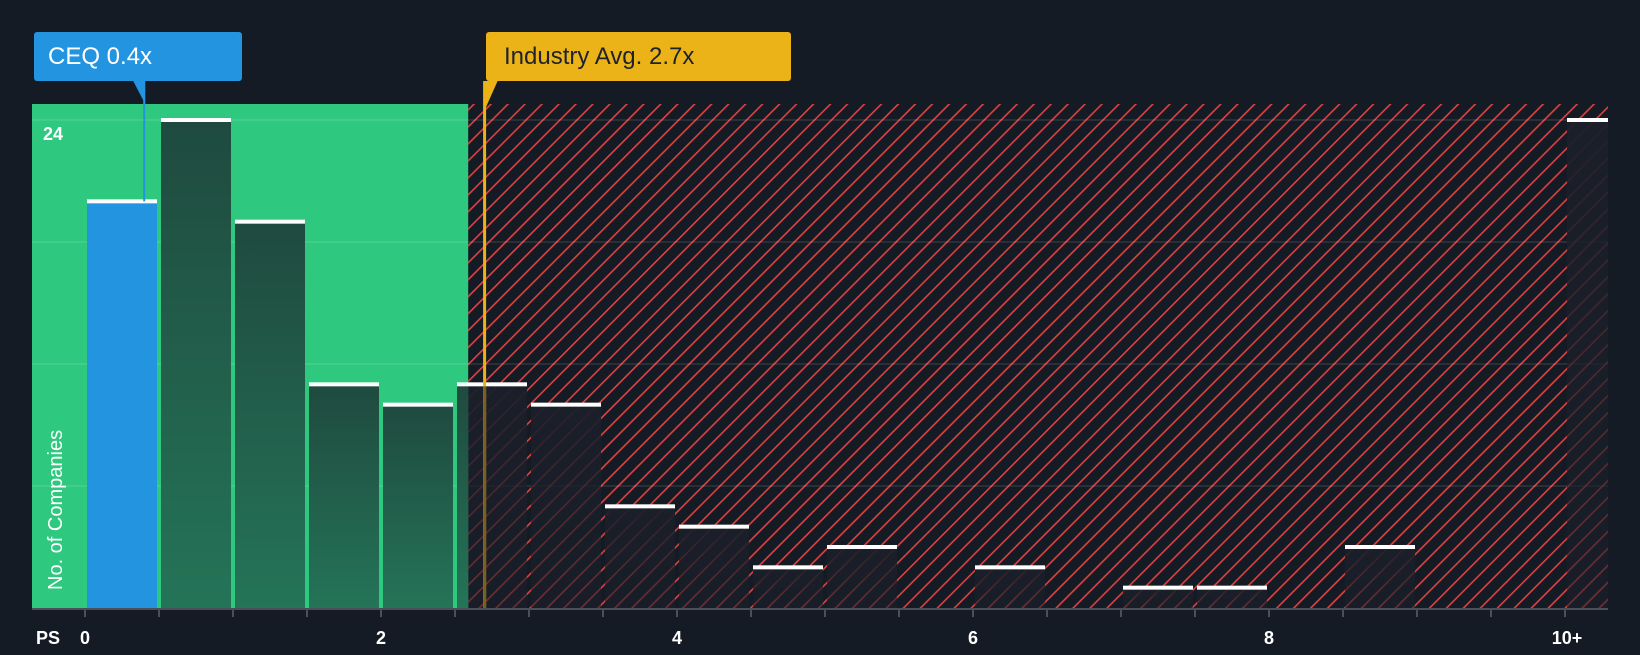  What do you see at coordinates (677, 638) in the screenshot?
I see `x-tick-label: 4` at bounding box center [677, 638].